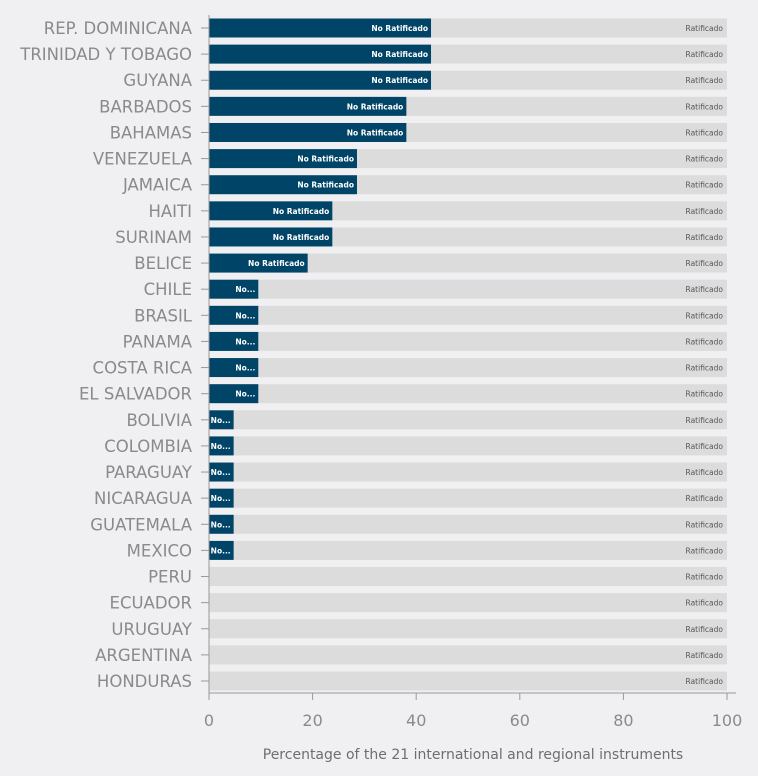 The height and width of the screenshot is (776, 758). Describe the element at coordinates (159, 550) in the screenshot. I see `category-label: MEXICO` at that location.